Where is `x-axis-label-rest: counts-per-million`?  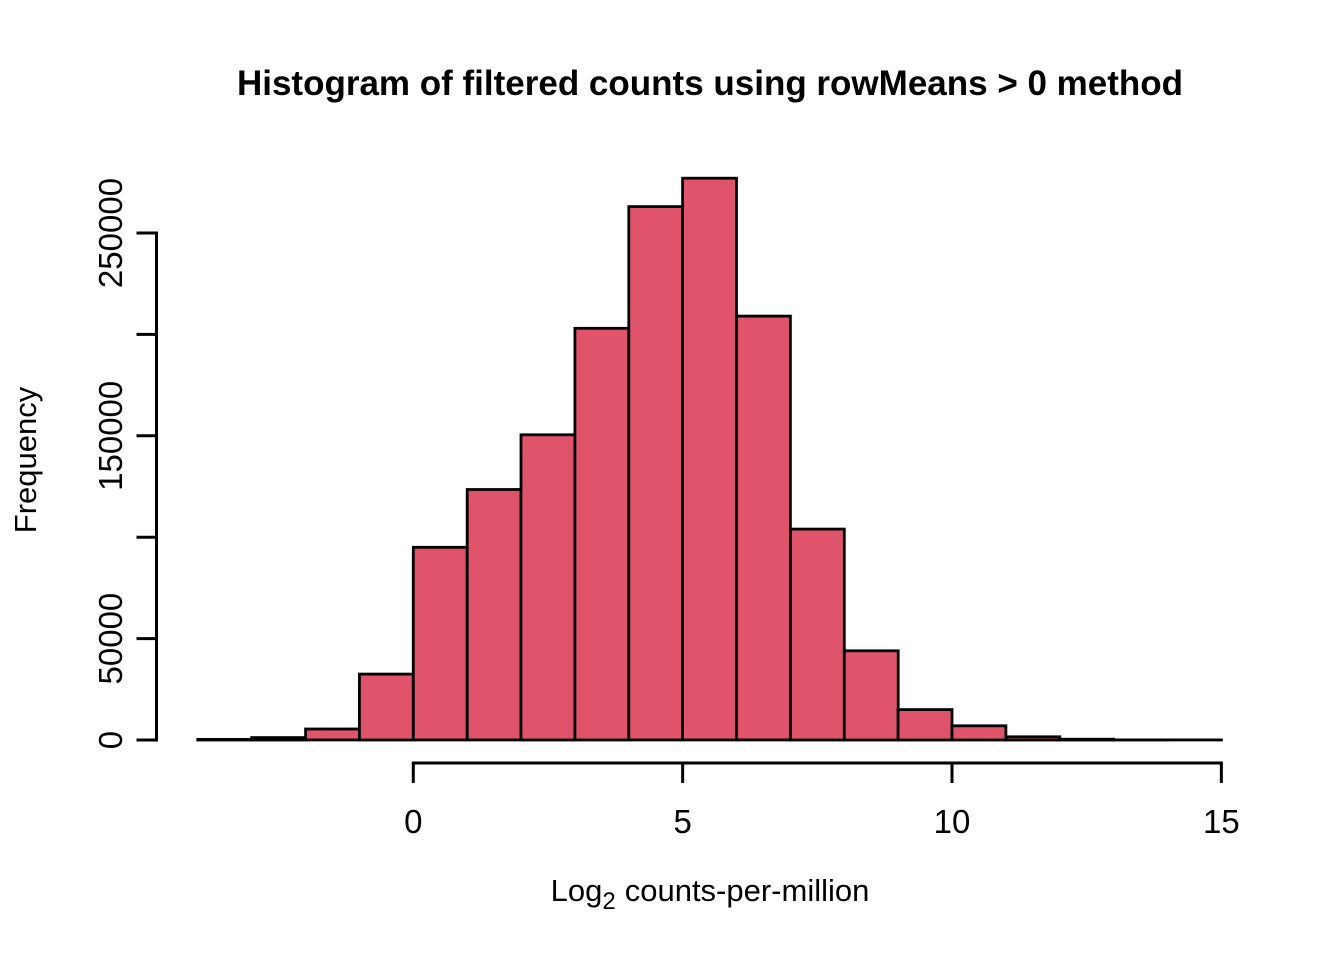 x-axis-label-rest: counts-per-million is located at coordinates (747, 890).